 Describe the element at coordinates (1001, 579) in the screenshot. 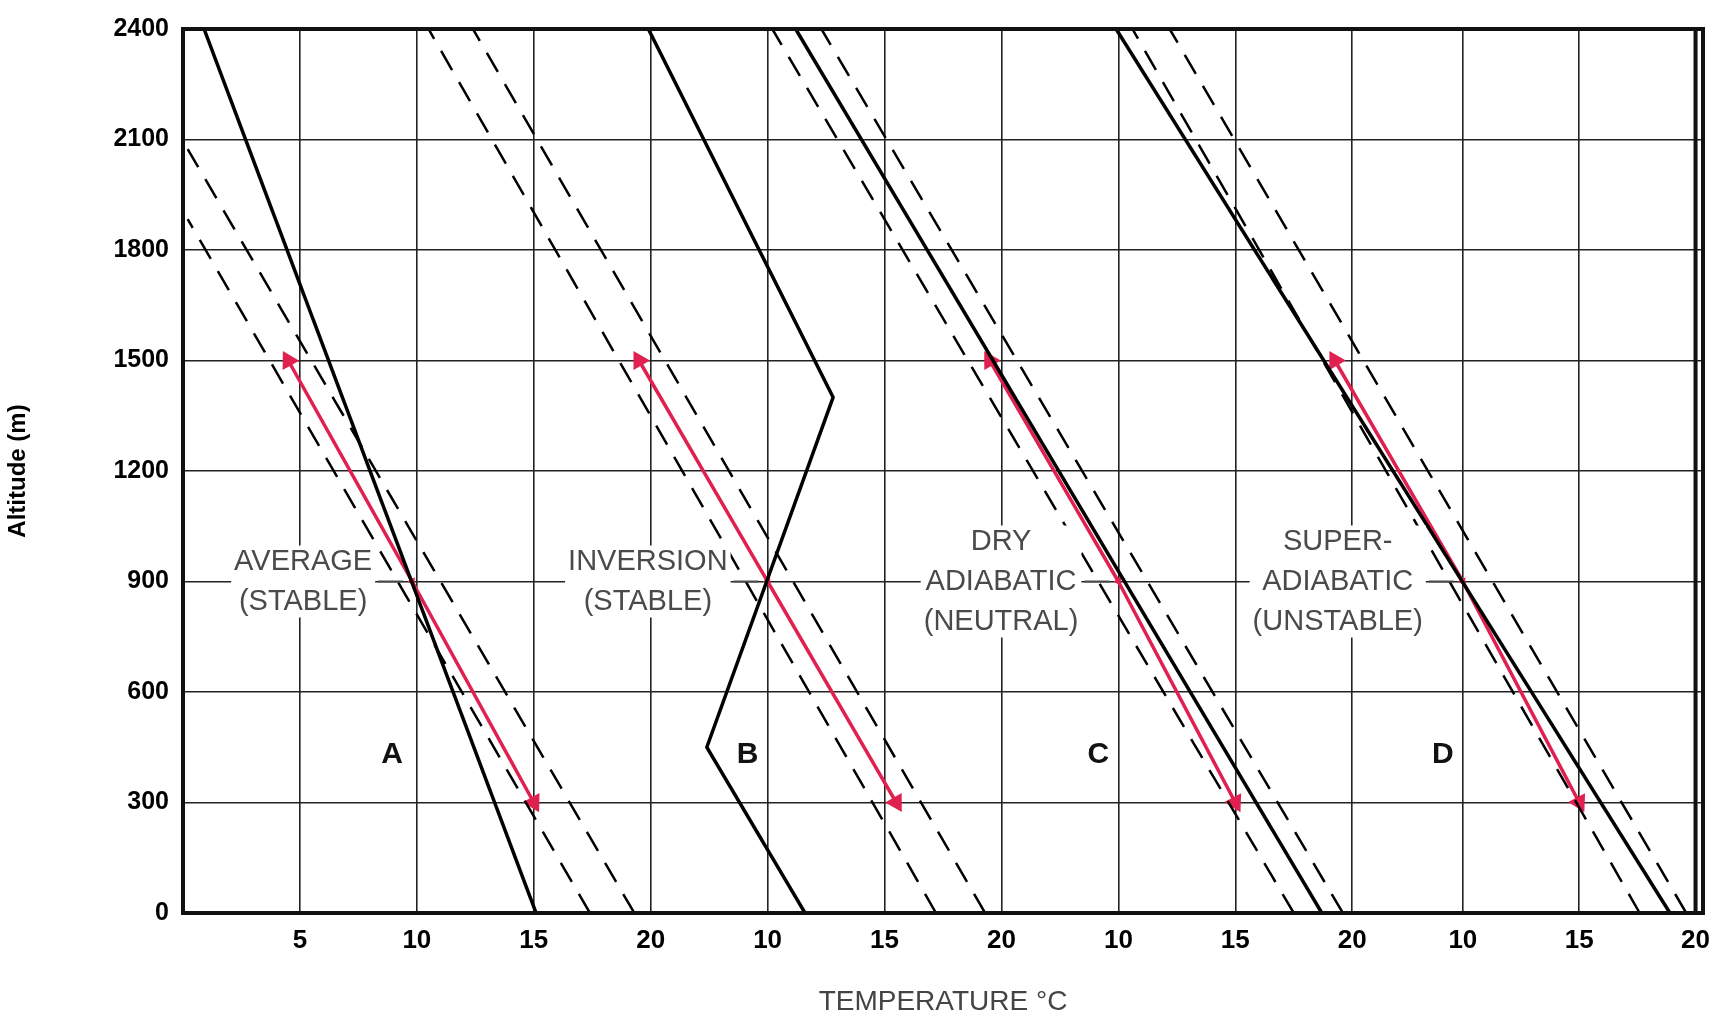

I see `annotation: DRY ADIABATIC (NEUTRAL)` at that location.